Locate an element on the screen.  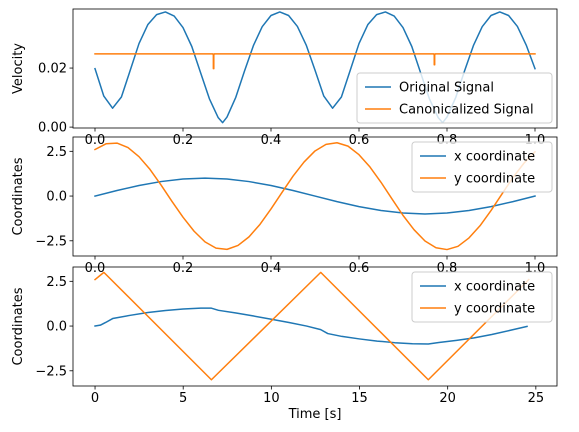
legend-label: Original Signal is located at coordinates (446, 88).